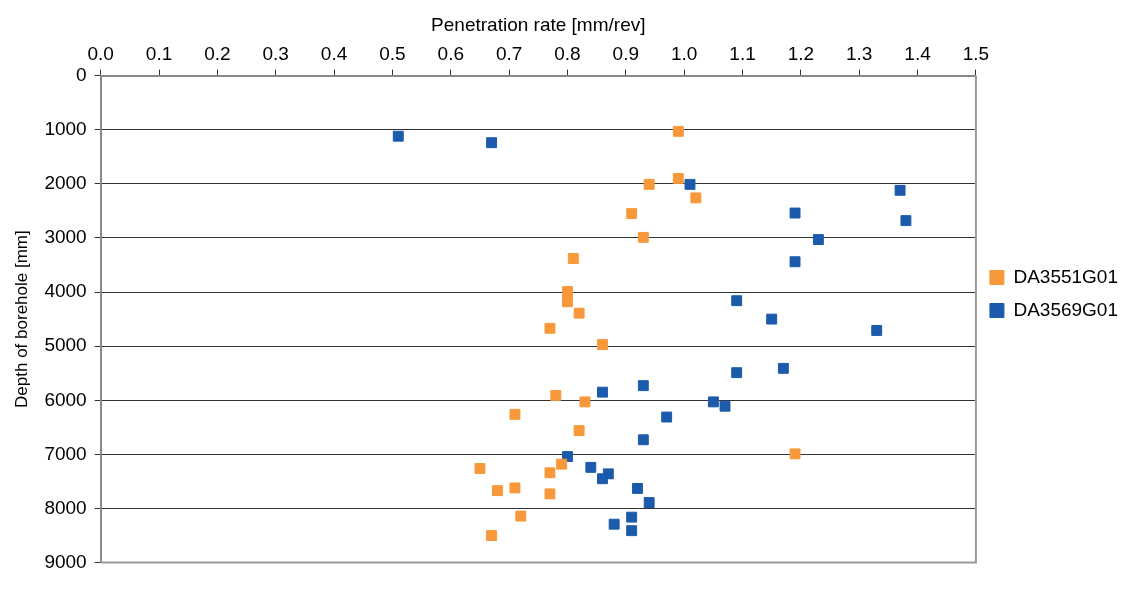 This screenshot has height=590, width=1136. Describe the element at coordinates (538, 24) in the screenshot. I see `x-axis-title: Penetration rate [mm/rev]` at that location.